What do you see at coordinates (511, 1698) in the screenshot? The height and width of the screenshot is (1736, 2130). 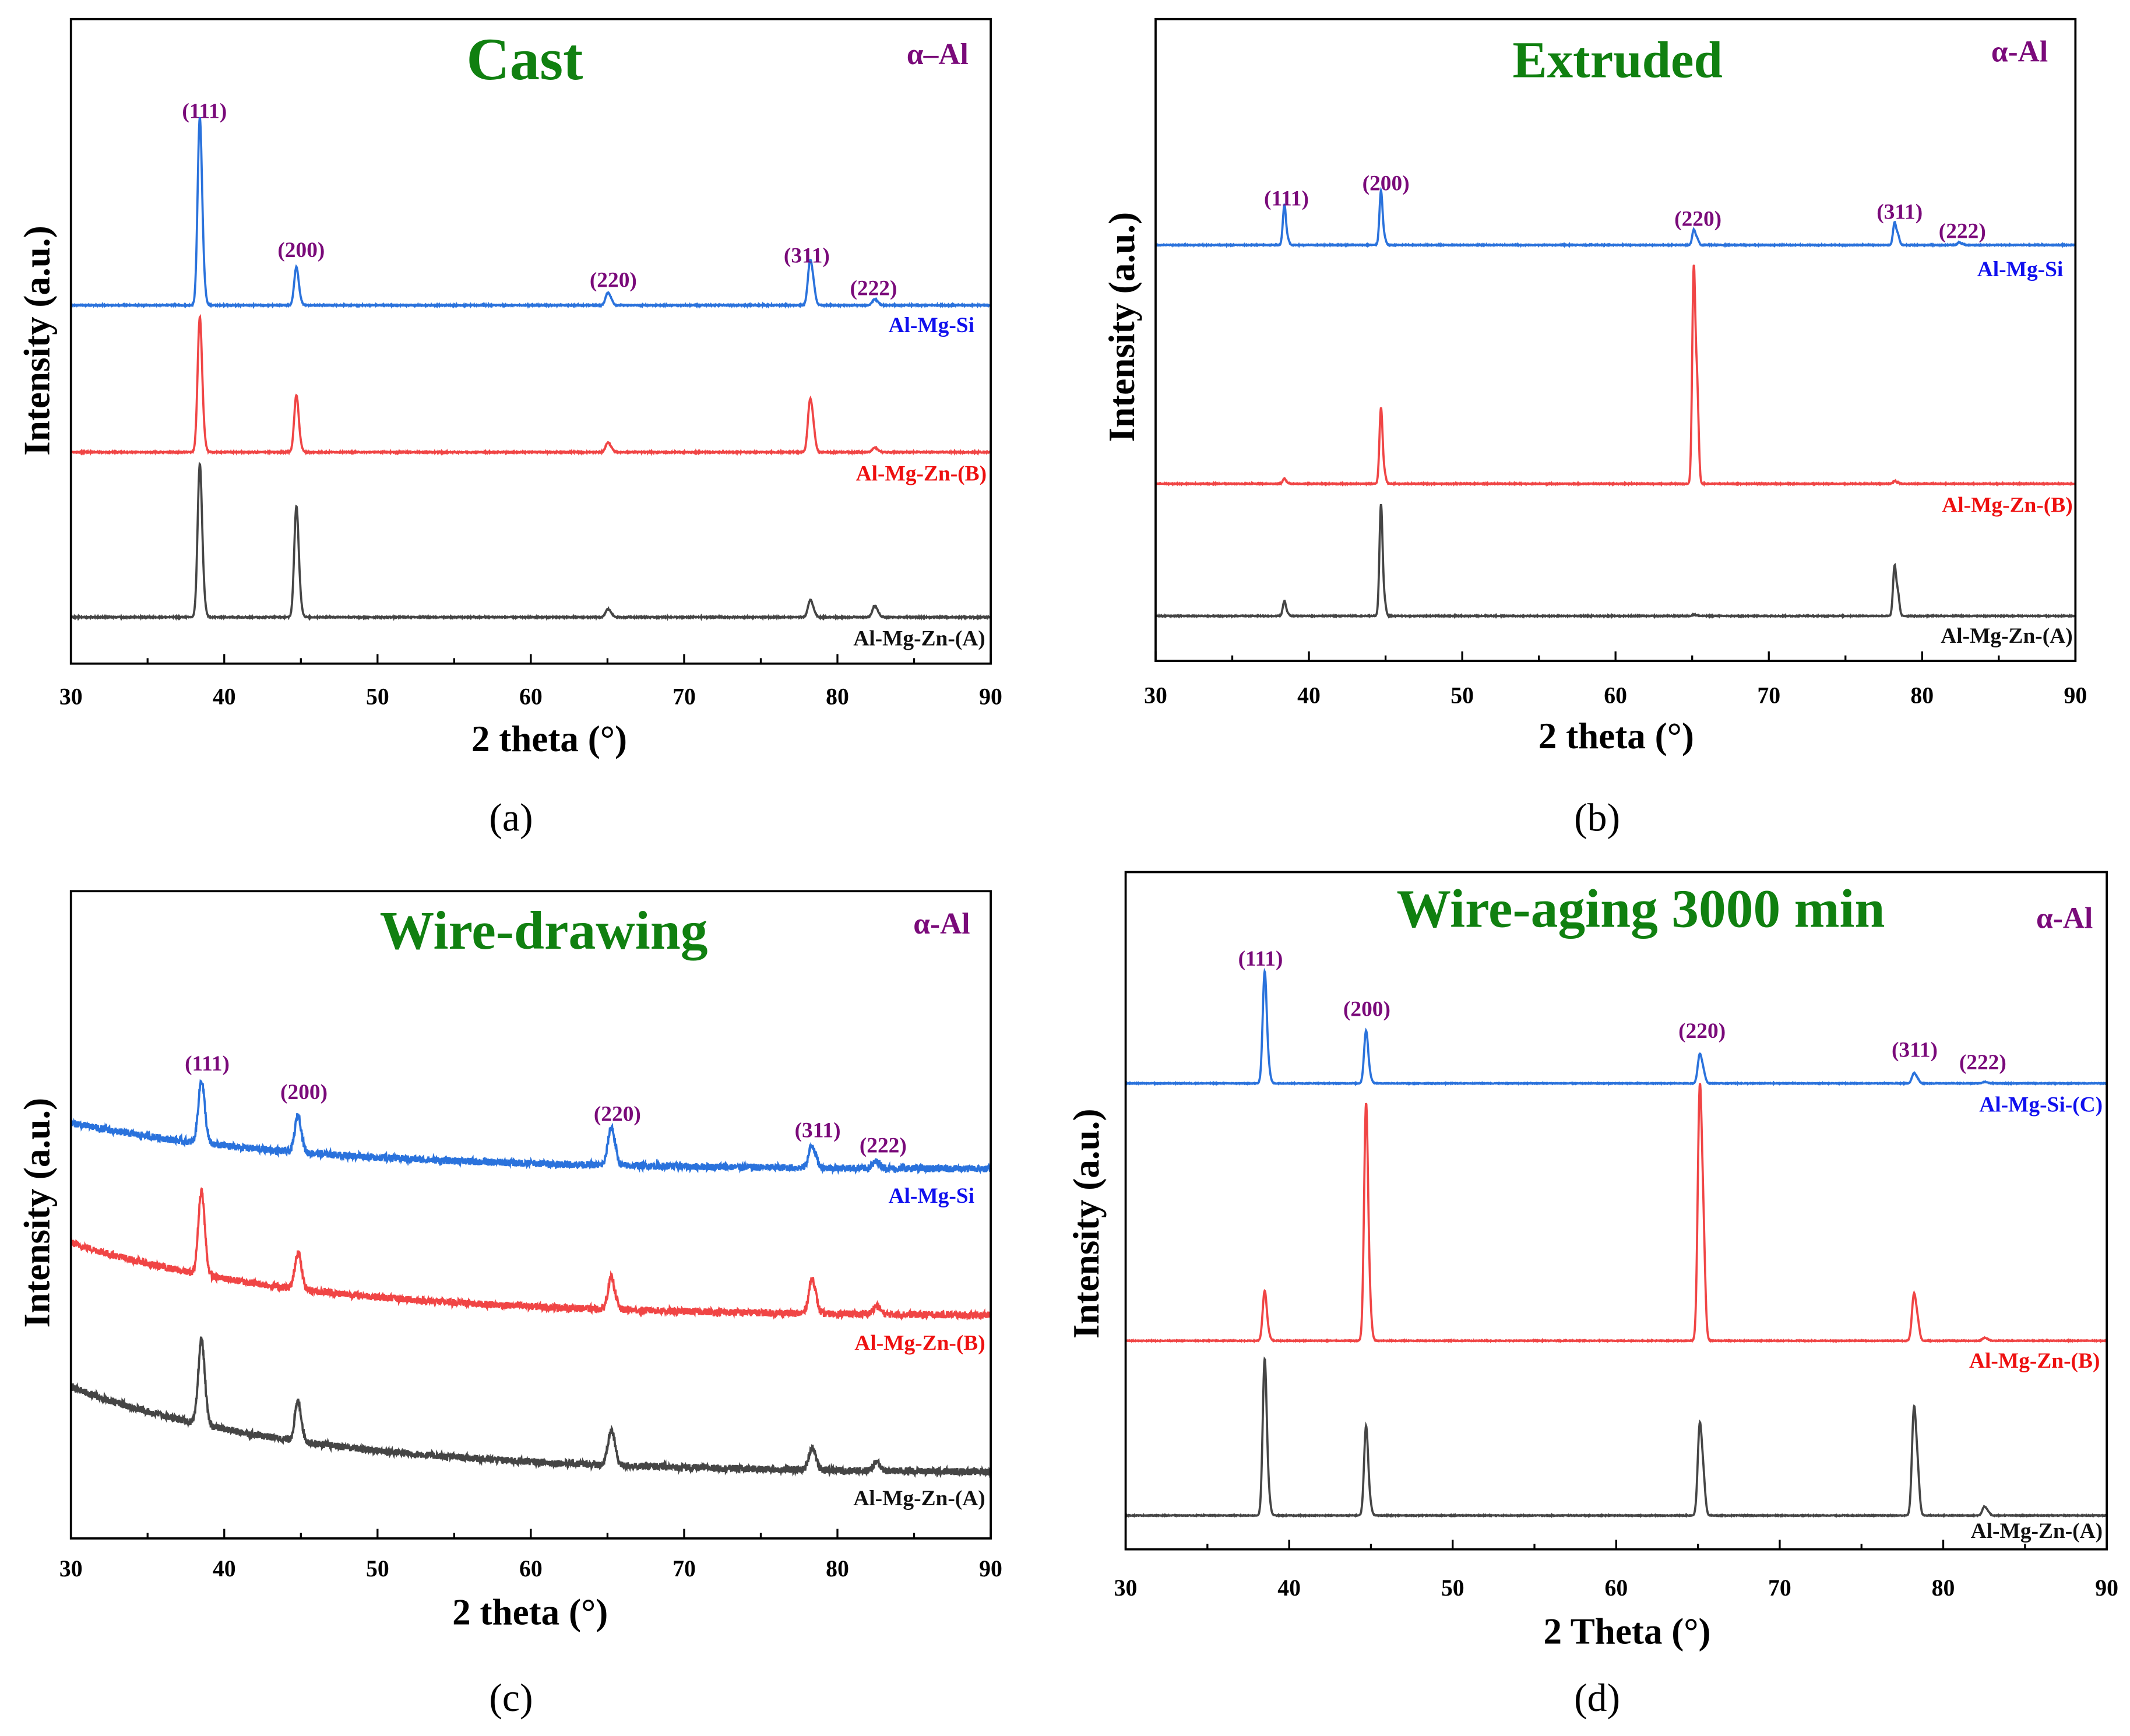 I see `panel-letter: (c)` at bounding box center [511, 1698].